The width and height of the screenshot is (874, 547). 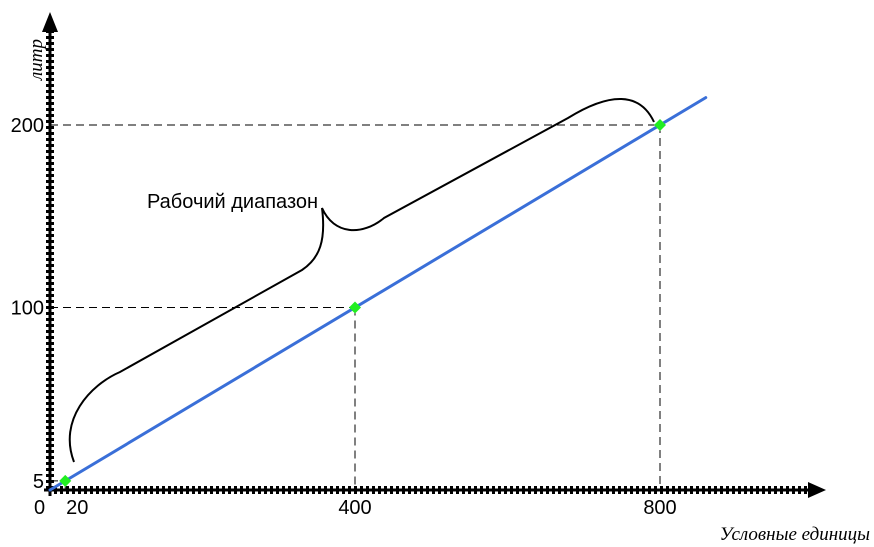 I want to click on x-tick-label-0: 20, so click(x=77, y=508).